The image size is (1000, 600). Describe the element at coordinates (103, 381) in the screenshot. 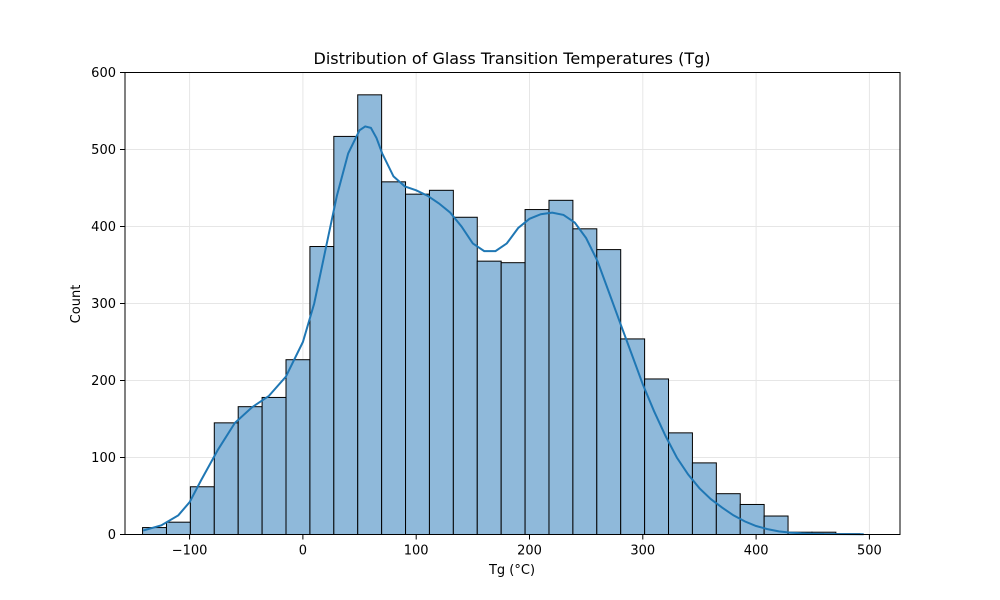

I see `y-tick-label: 200` at that location.